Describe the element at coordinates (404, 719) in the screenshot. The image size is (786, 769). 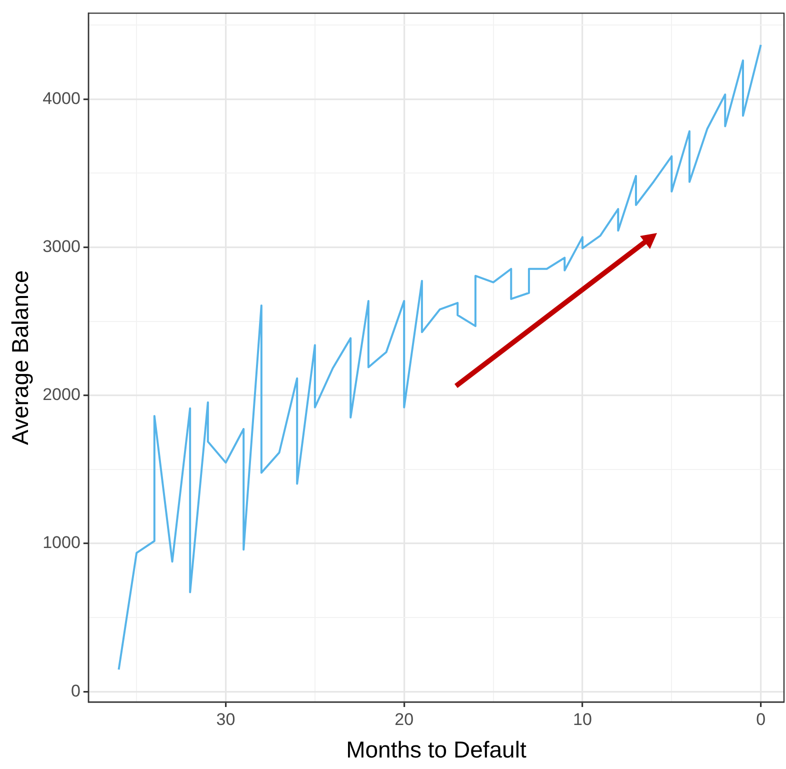
I see `x-tick-label: 20` at that location.